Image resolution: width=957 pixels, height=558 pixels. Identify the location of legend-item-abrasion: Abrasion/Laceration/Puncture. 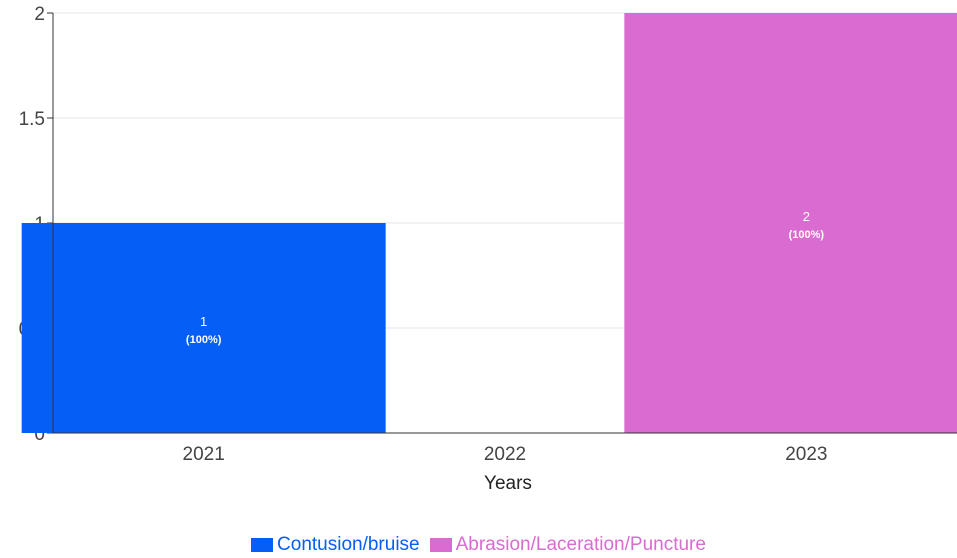
(567, 545).